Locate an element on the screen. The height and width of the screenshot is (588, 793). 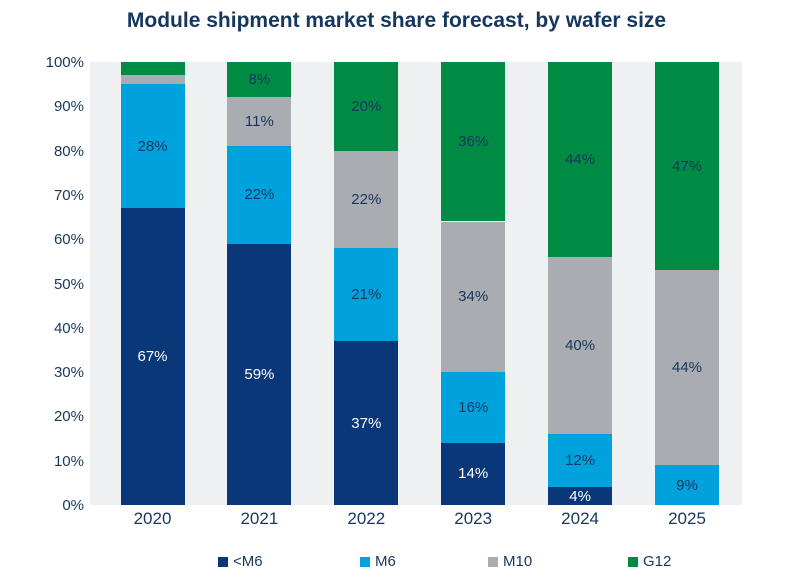
bar-value-label: 47% is located at coordinates (687, 166).